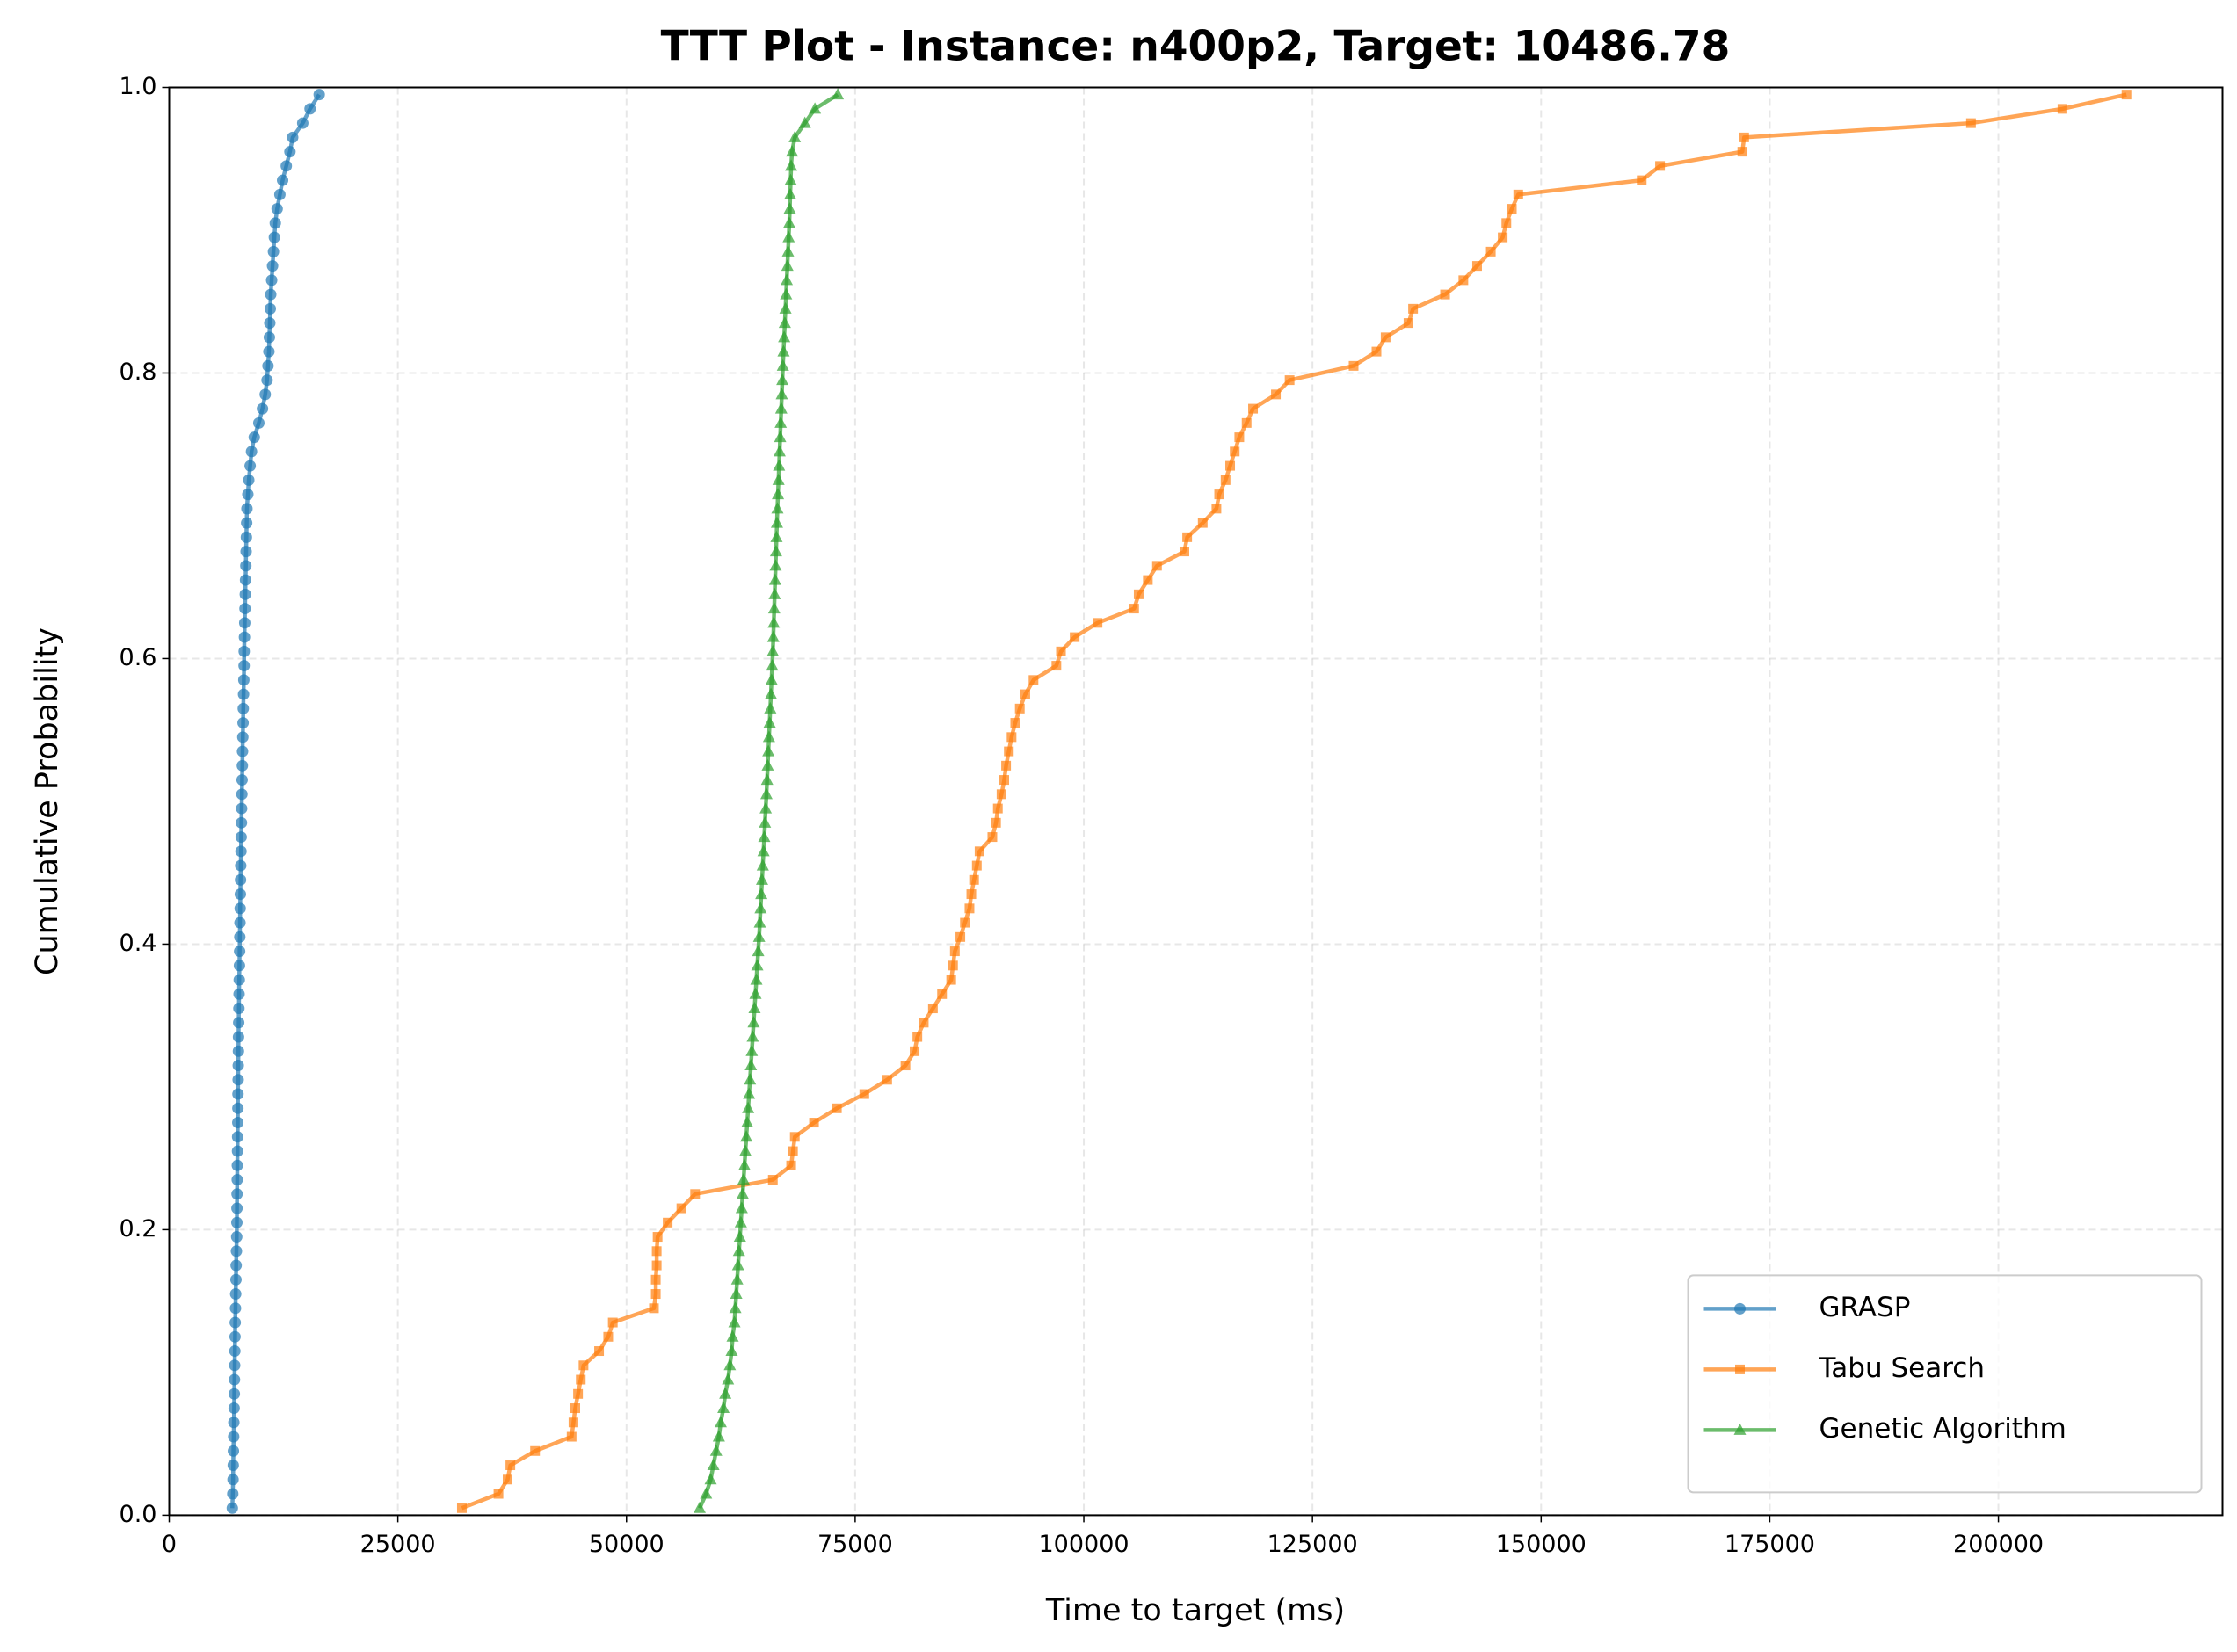  I want to click on series-line, so click(768, 801).